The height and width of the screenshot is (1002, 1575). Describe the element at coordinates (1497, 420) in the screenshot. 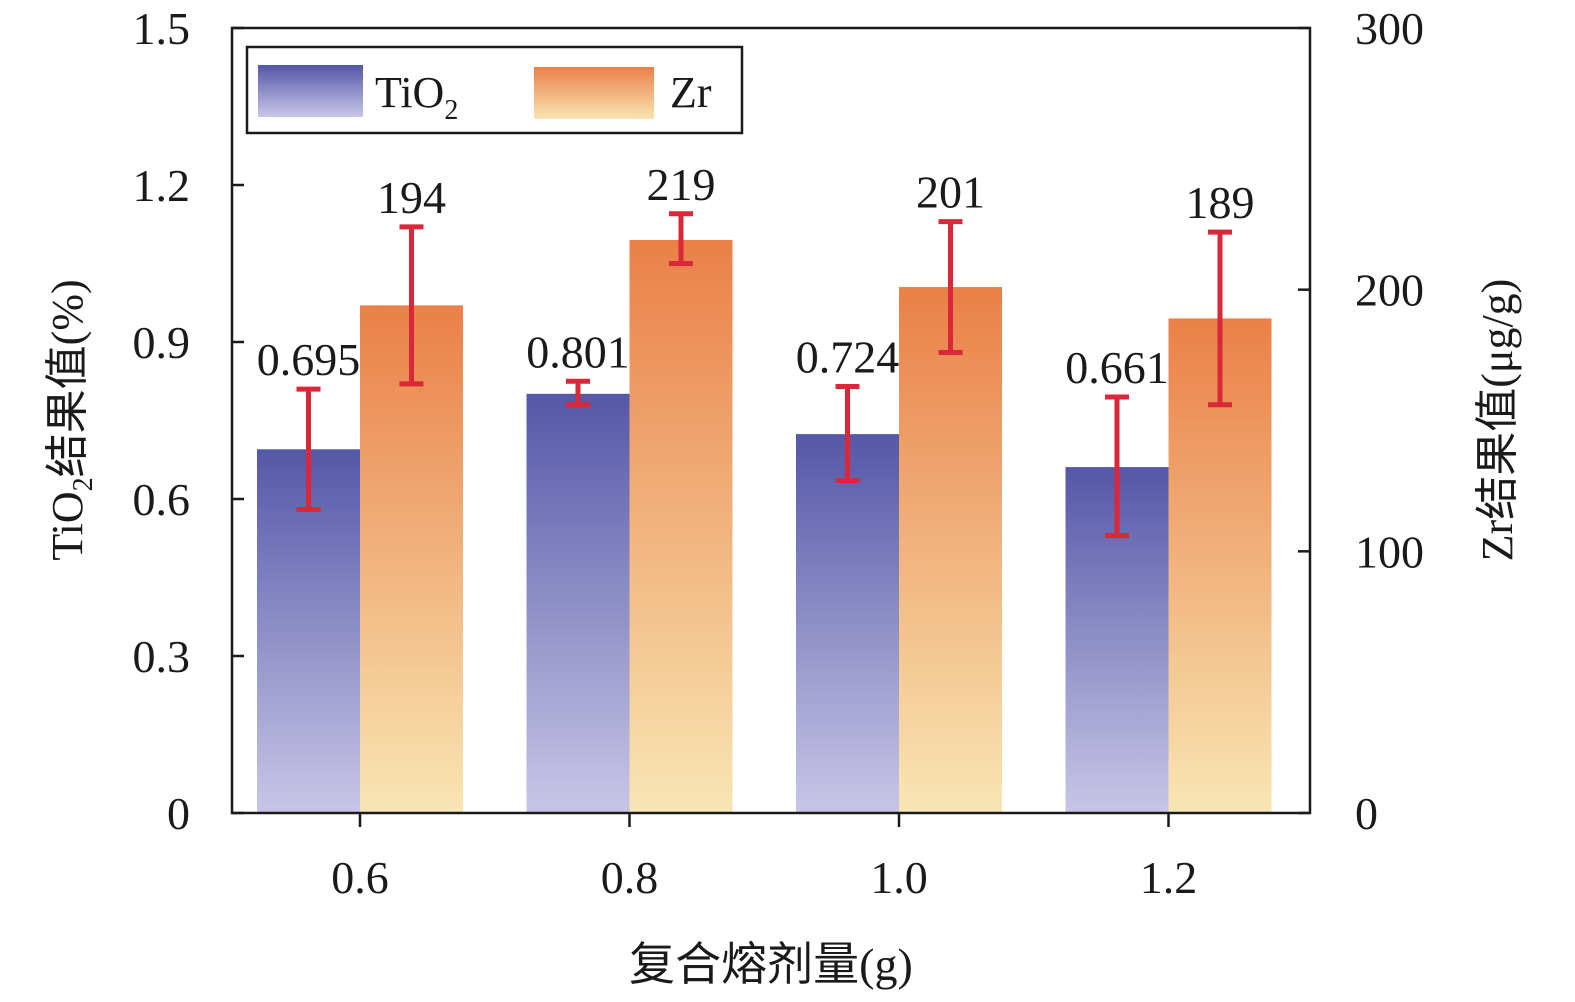

I see `y-axis-title-right: Zr结果值(μg/g)` at that location.